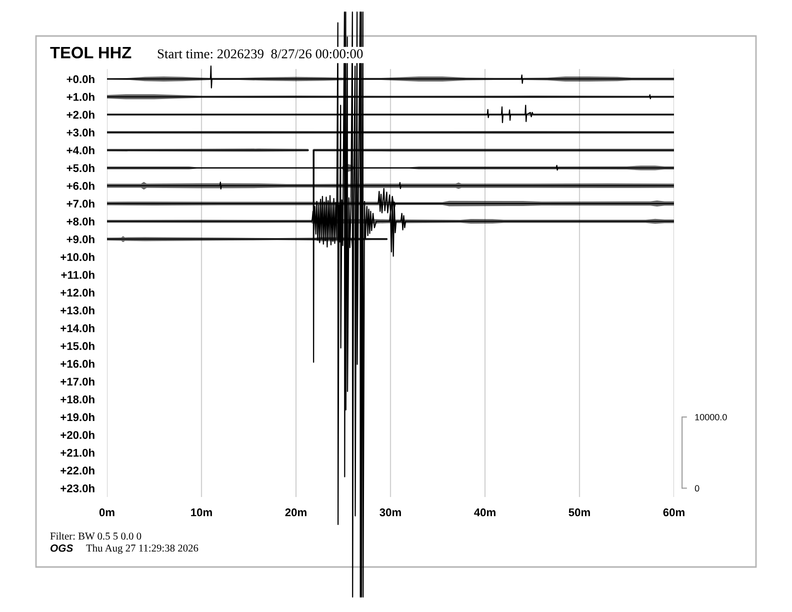  What do you see at coordinates (80, 239) in the screenshot?
I see `y-tick-label: +9.0h` at bounding box center [80, 239].